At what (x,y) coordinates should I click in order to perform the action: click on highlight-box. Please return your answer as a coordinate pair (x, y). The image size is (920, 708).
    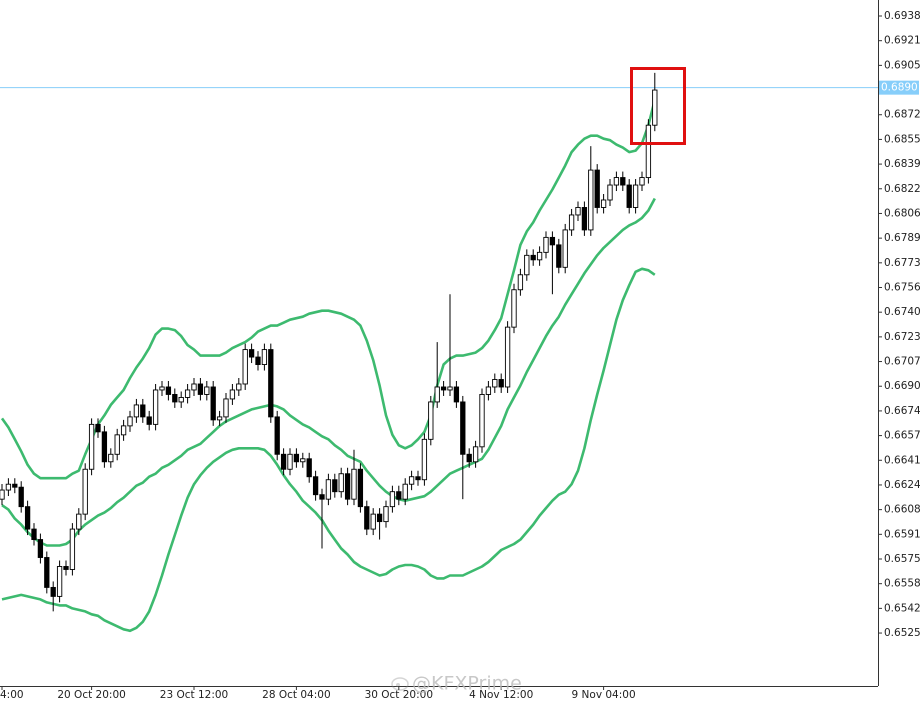
    Looking at the image, I should click on (658, 106).